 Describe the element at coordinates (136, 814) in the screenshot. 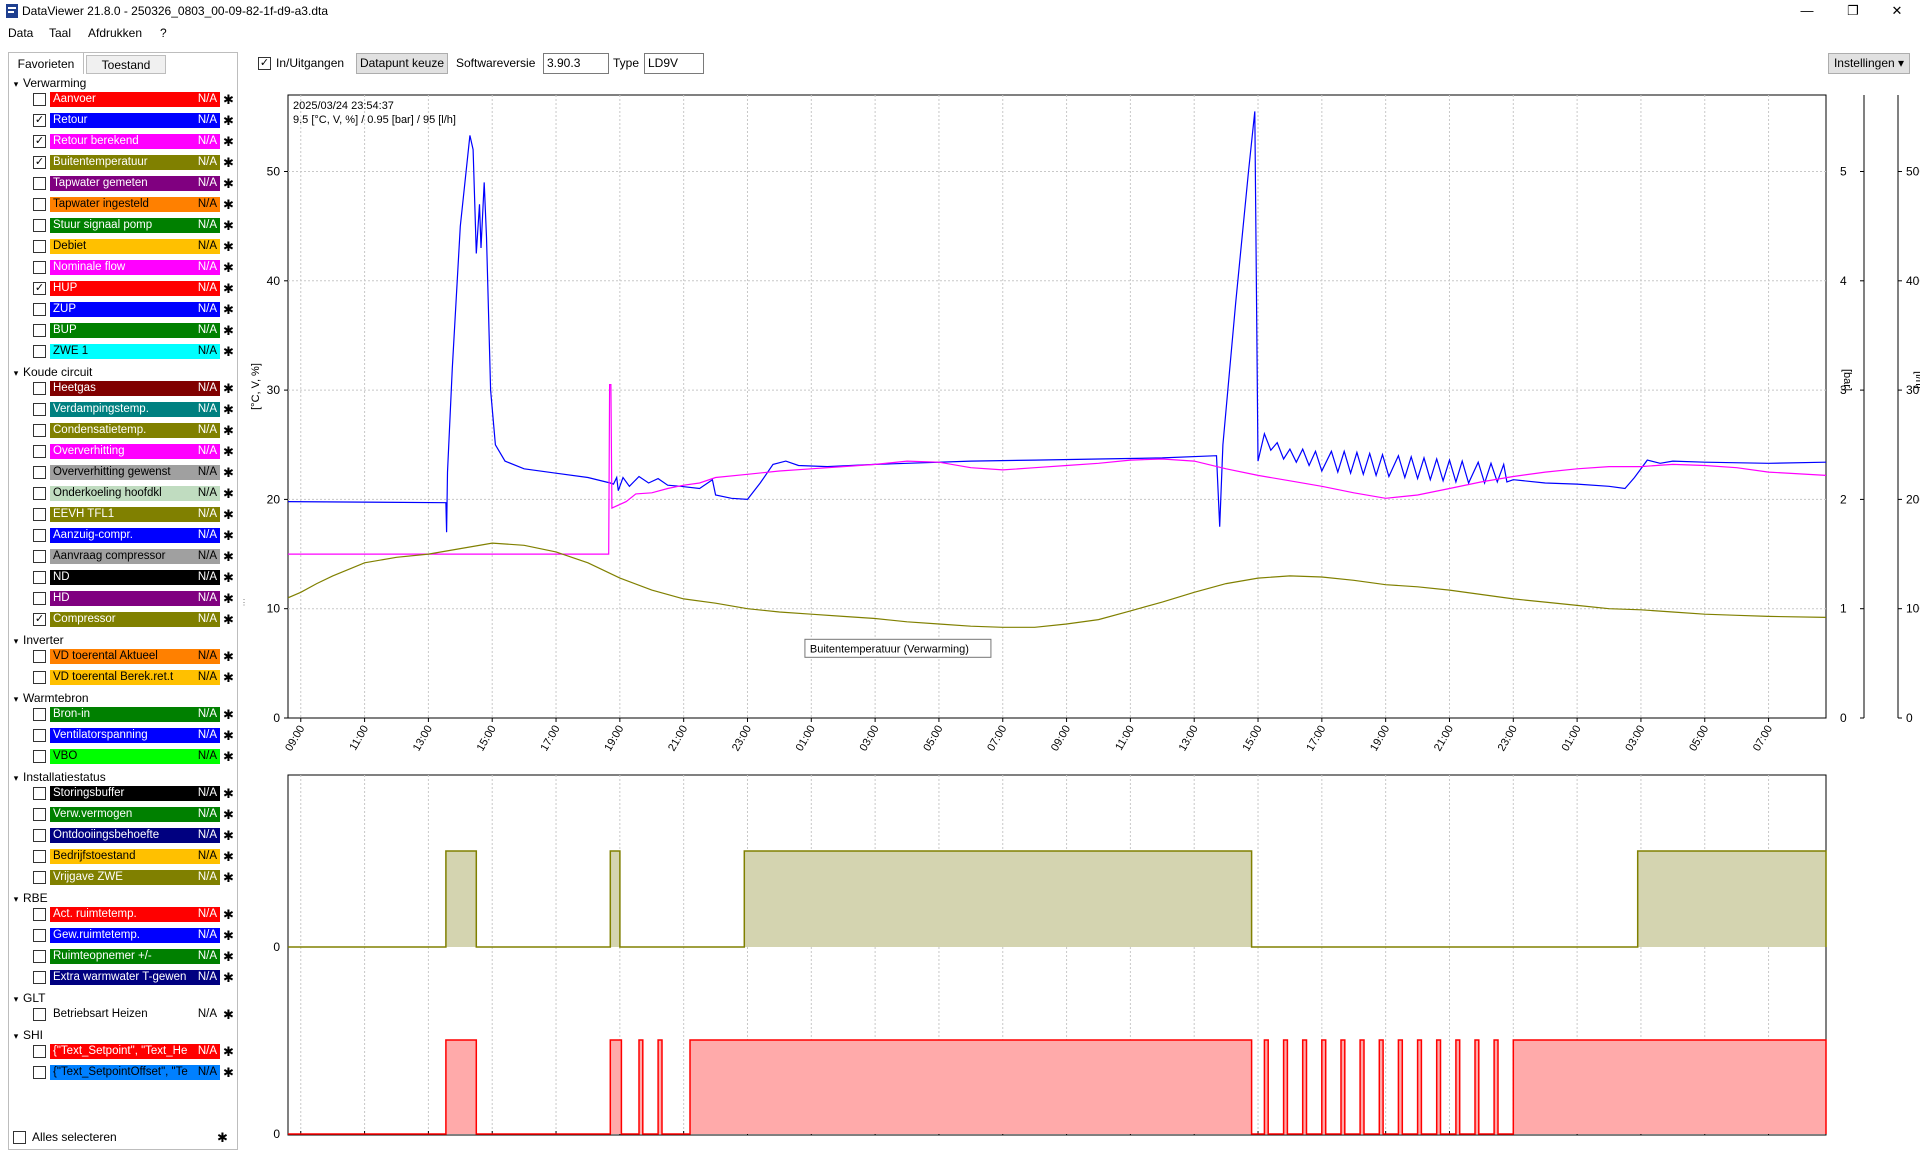

I see `signal-row: Verw.vermogen N/A ✱` at that location.